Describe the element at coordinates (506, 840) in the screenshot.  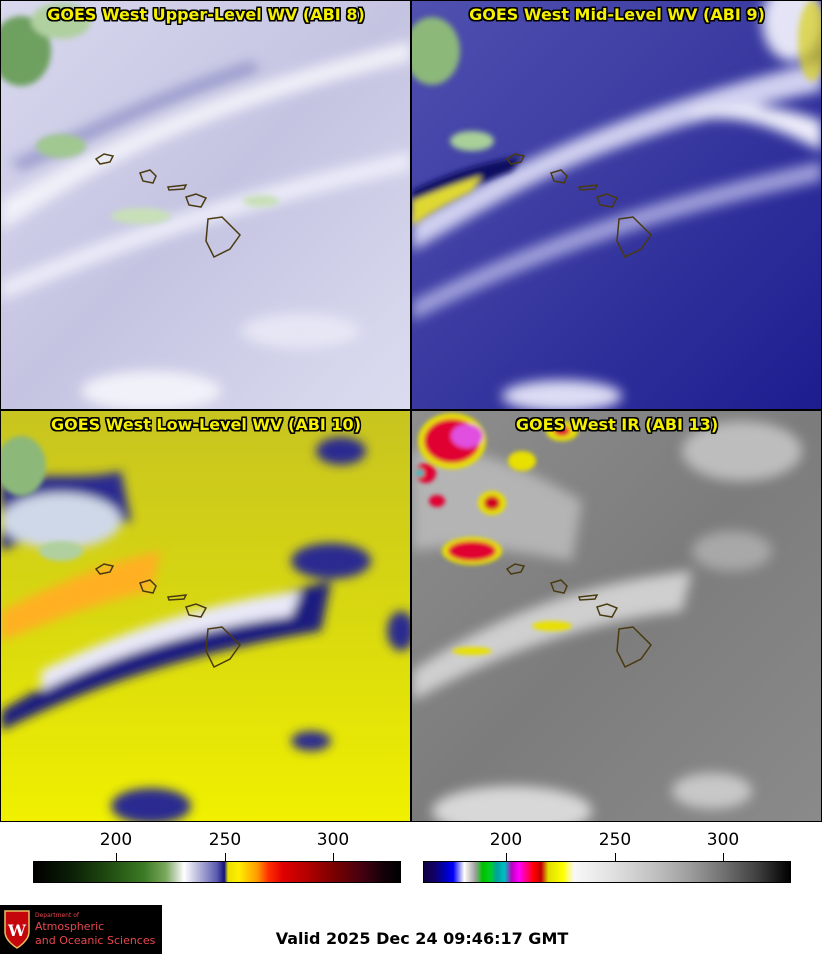
I see `colorbar-right-label-200: 200` at that location.